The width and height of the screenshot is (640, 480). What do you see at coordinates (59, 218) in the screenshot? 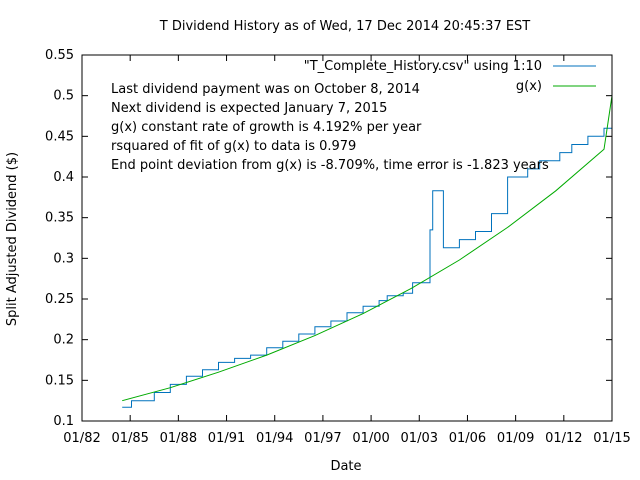
I see `y-tick-label: 0.35` at bounding box center [59, 218].